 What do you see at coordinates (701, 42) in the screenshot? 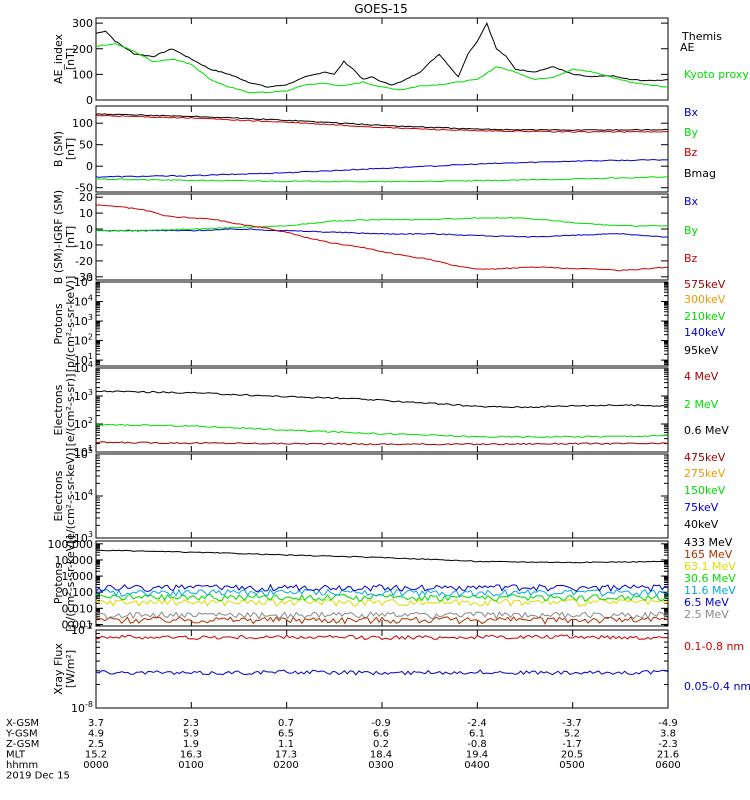
I see `legend-entry: Themis AE` at bounding box center [701, 42].